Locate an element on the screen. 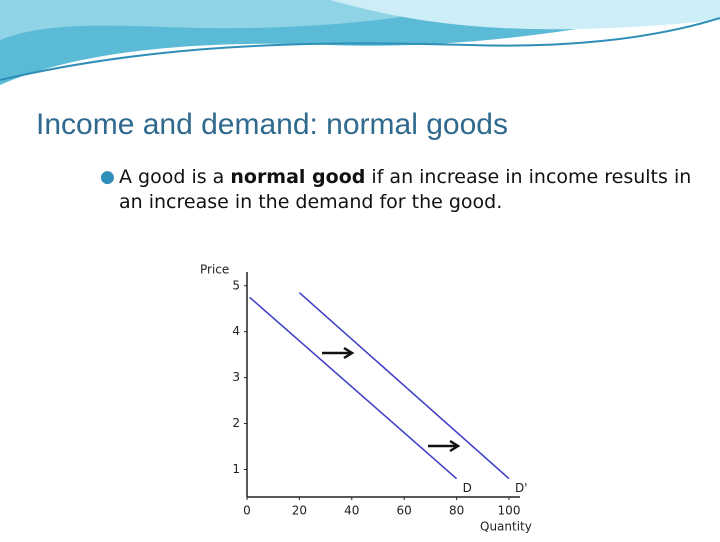 The height and width of the screenshot is (542, 720). x-tick-label: 20 is located at coordinates (299, 511).